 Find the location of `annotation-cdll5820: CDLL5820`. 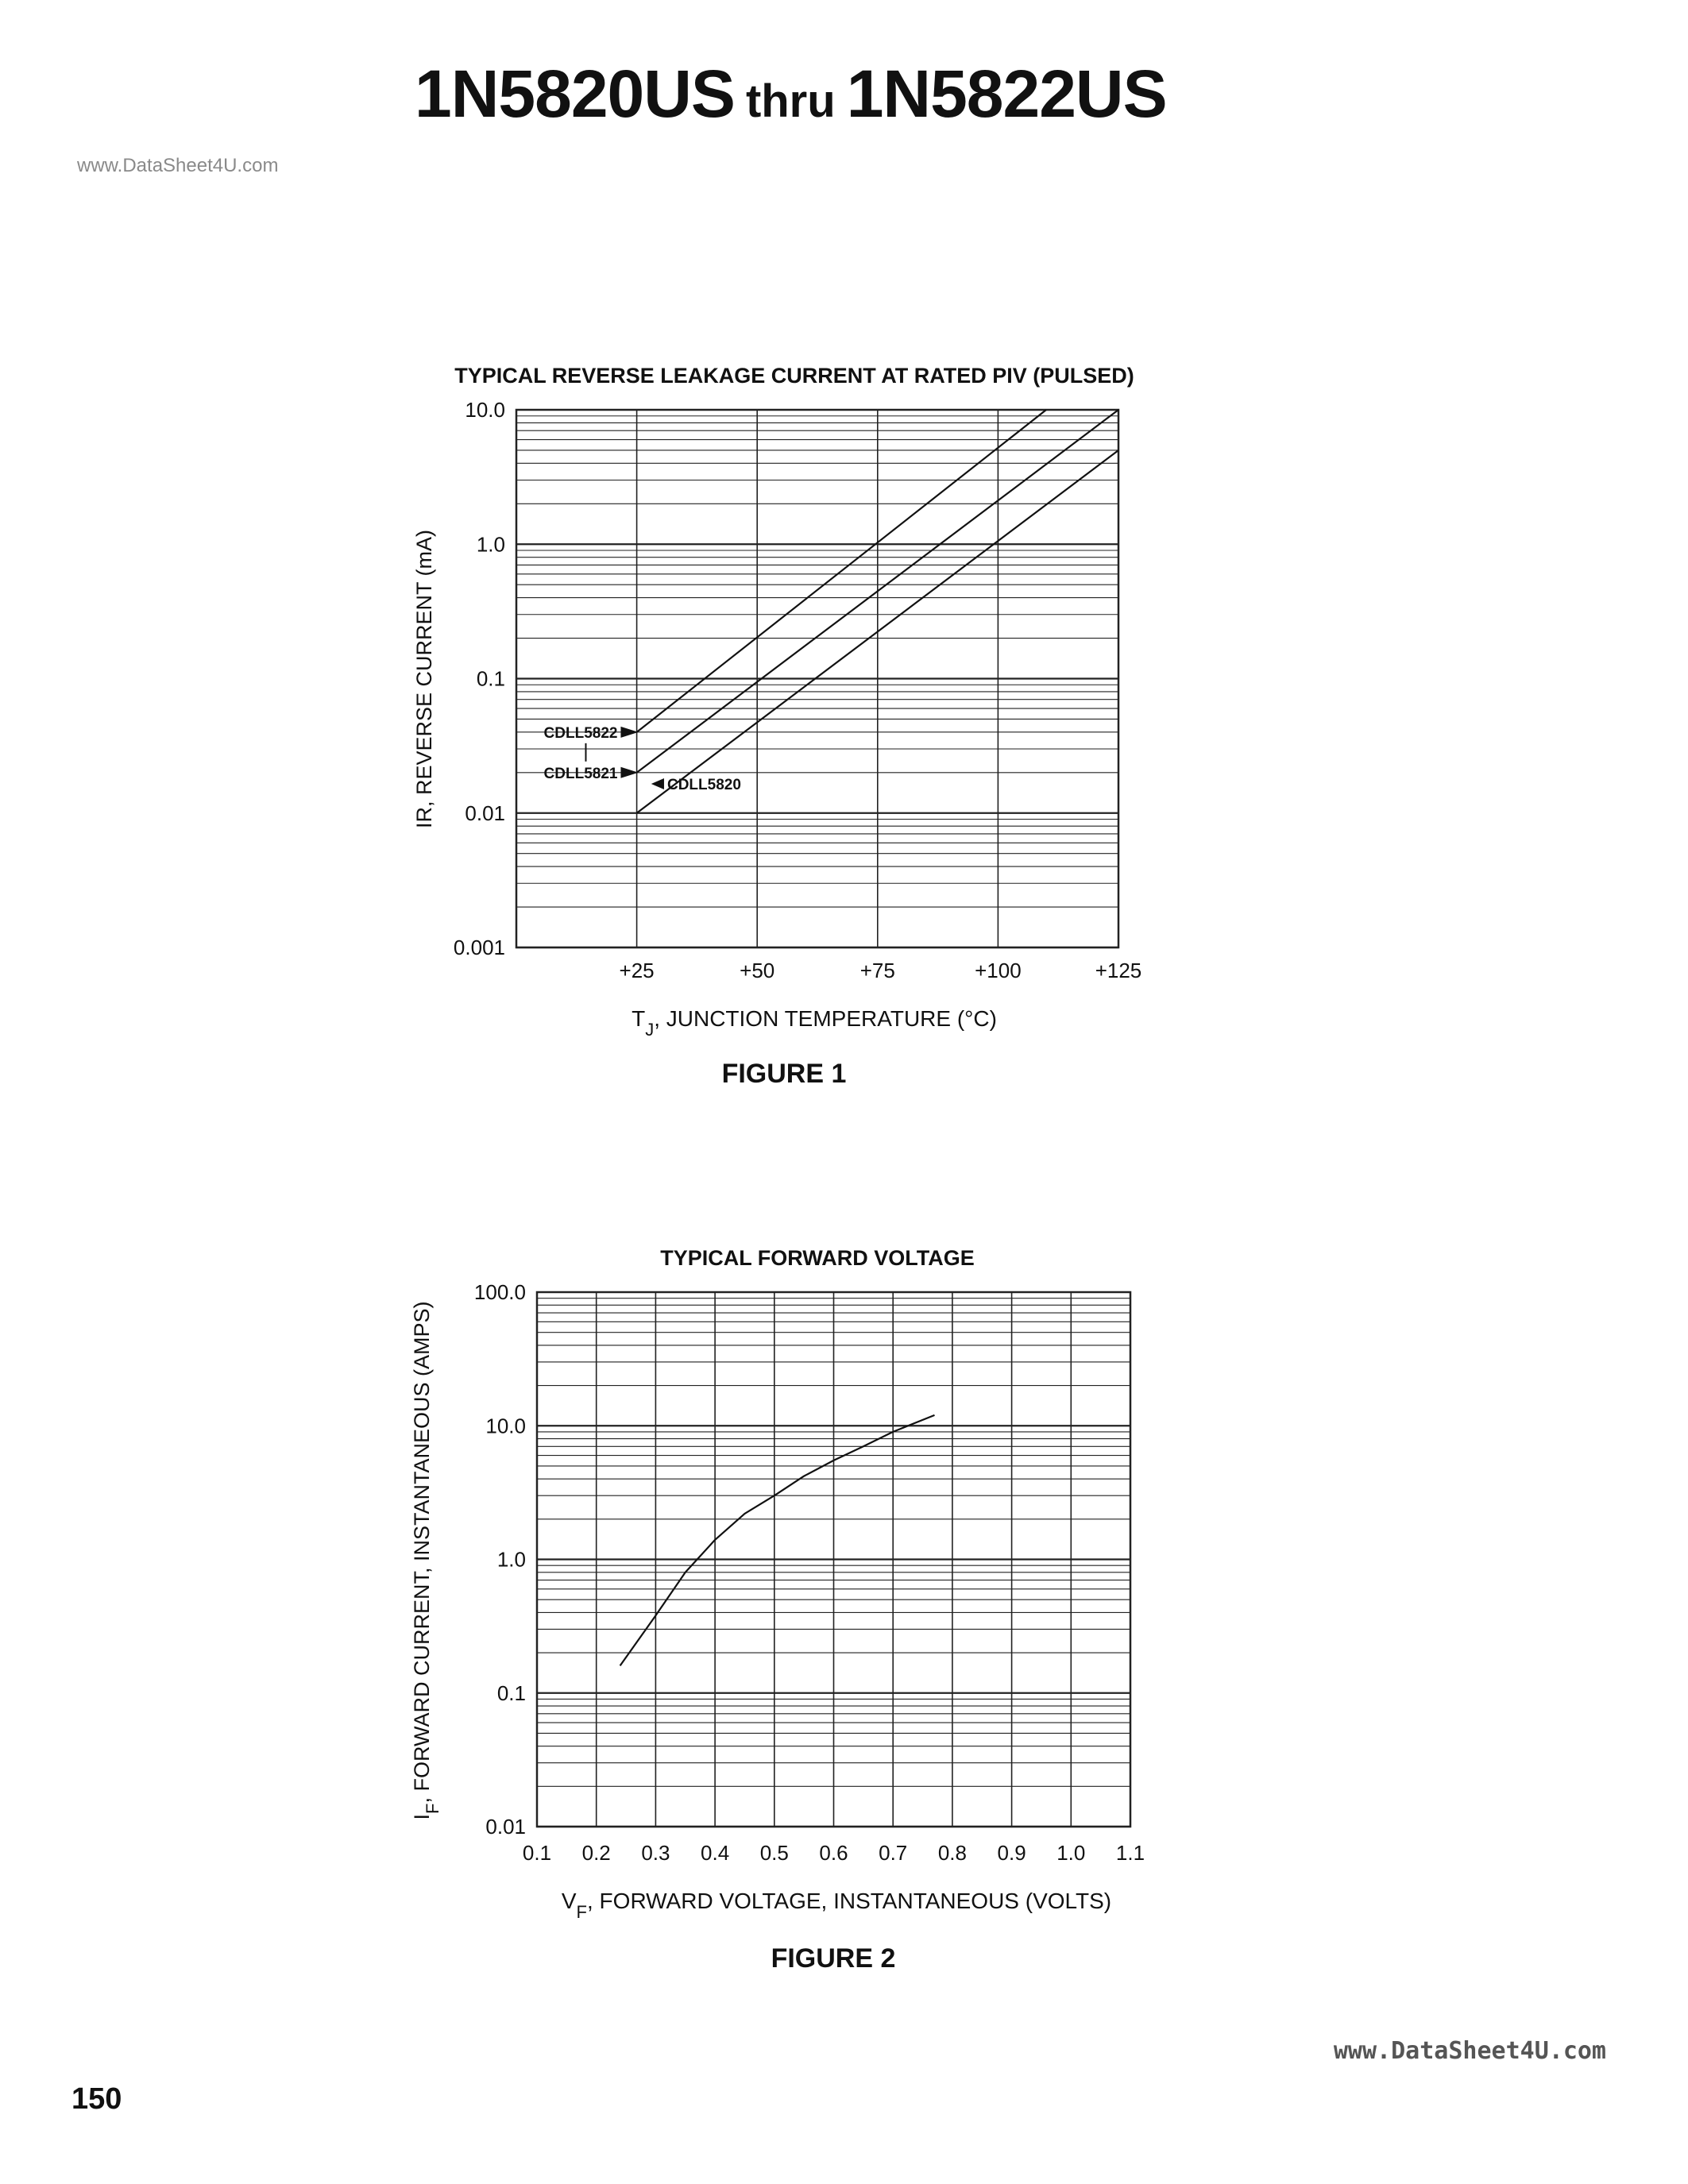

annotation-cdll5820: CDLL5820 is located at coordinates (704, 785).